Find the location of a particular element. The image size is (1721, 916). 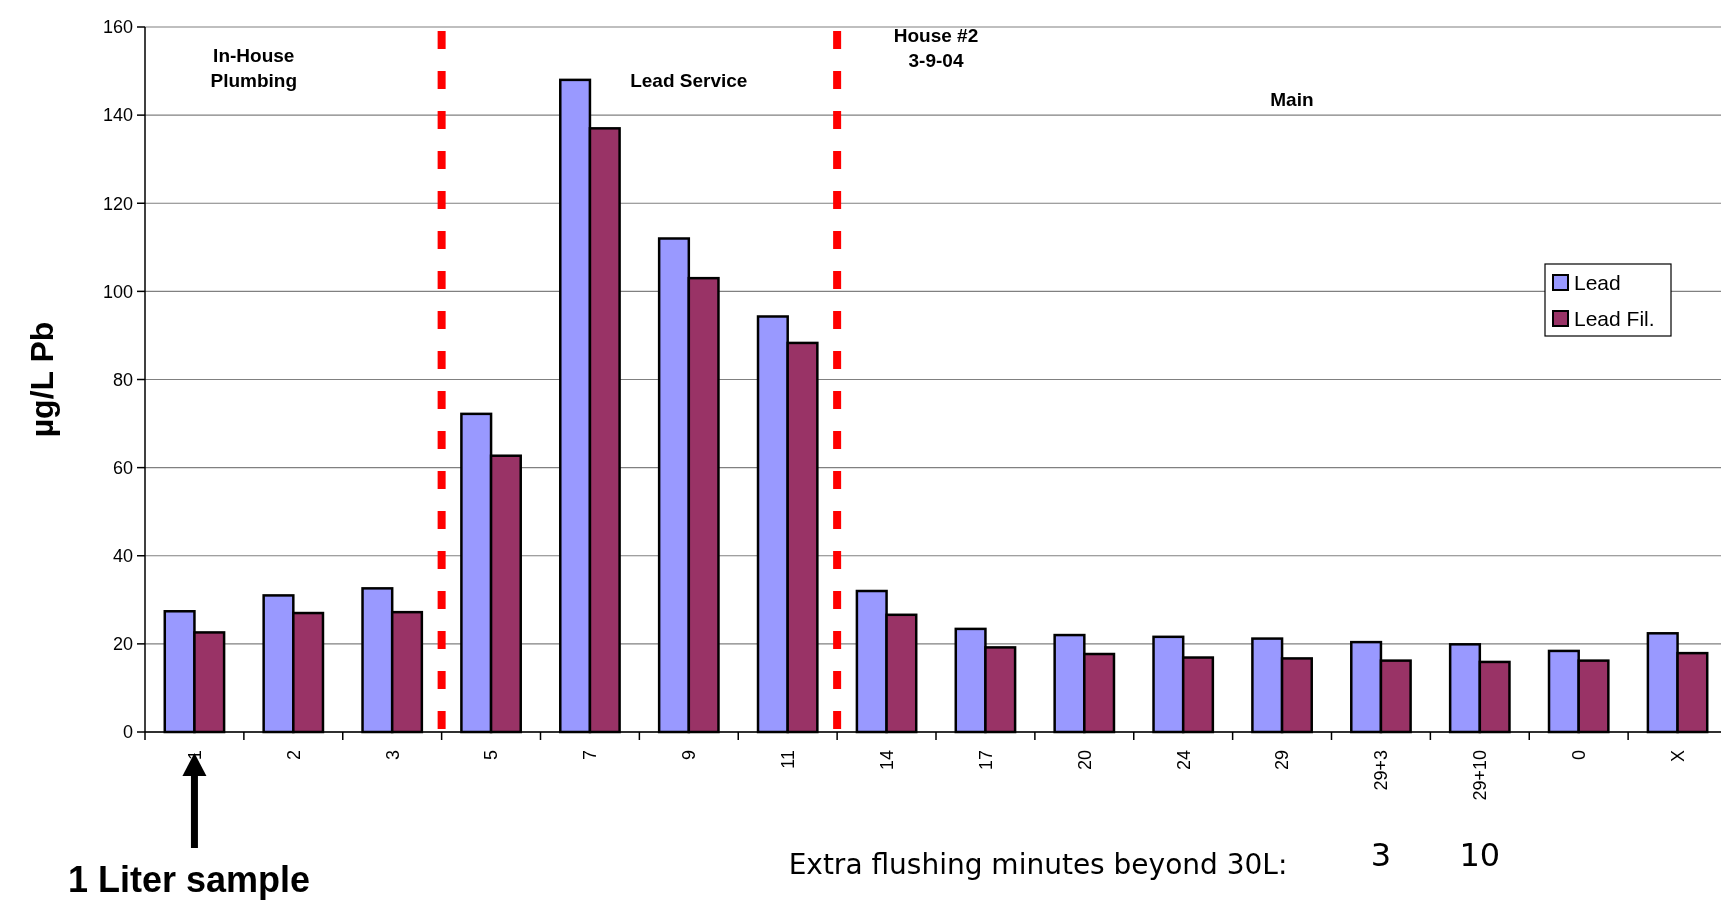

y-tick-label: 80 is located at coordinates (122, 379).